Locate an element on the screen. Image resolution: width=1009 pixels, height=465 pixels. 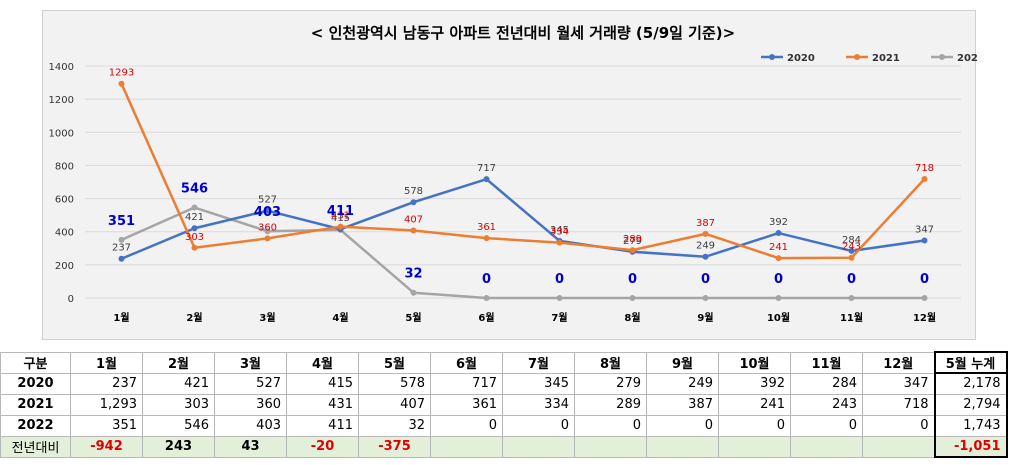
legend-label-2021: 2021 is located at coordinates (886, 58).